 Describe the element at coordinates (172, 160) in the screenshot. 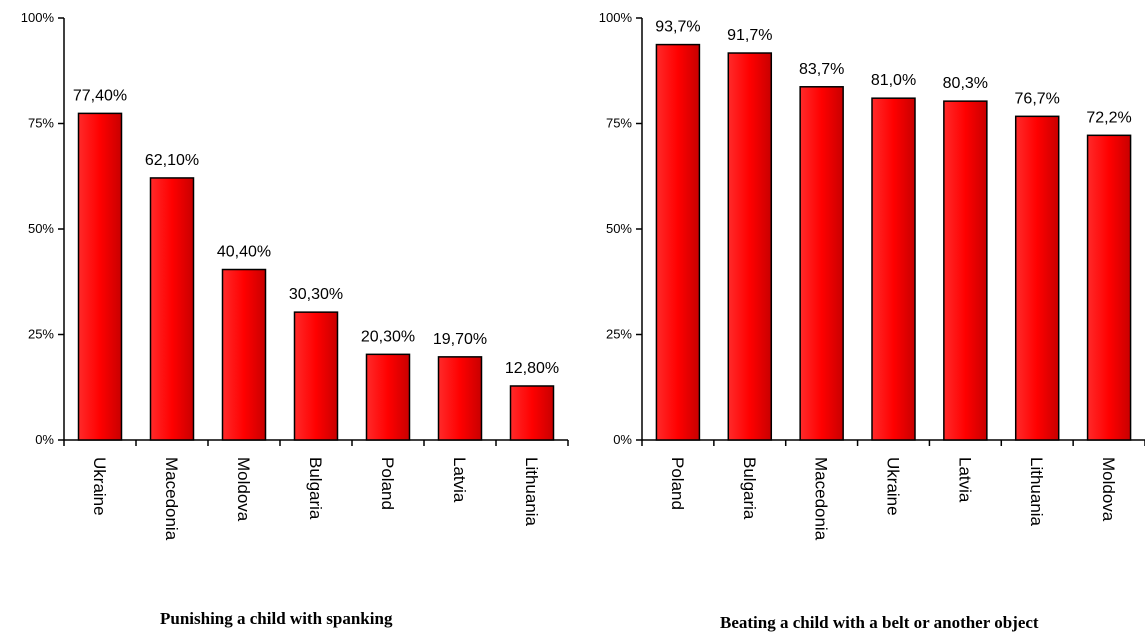

I see `data-label: 62,10%` at that location.